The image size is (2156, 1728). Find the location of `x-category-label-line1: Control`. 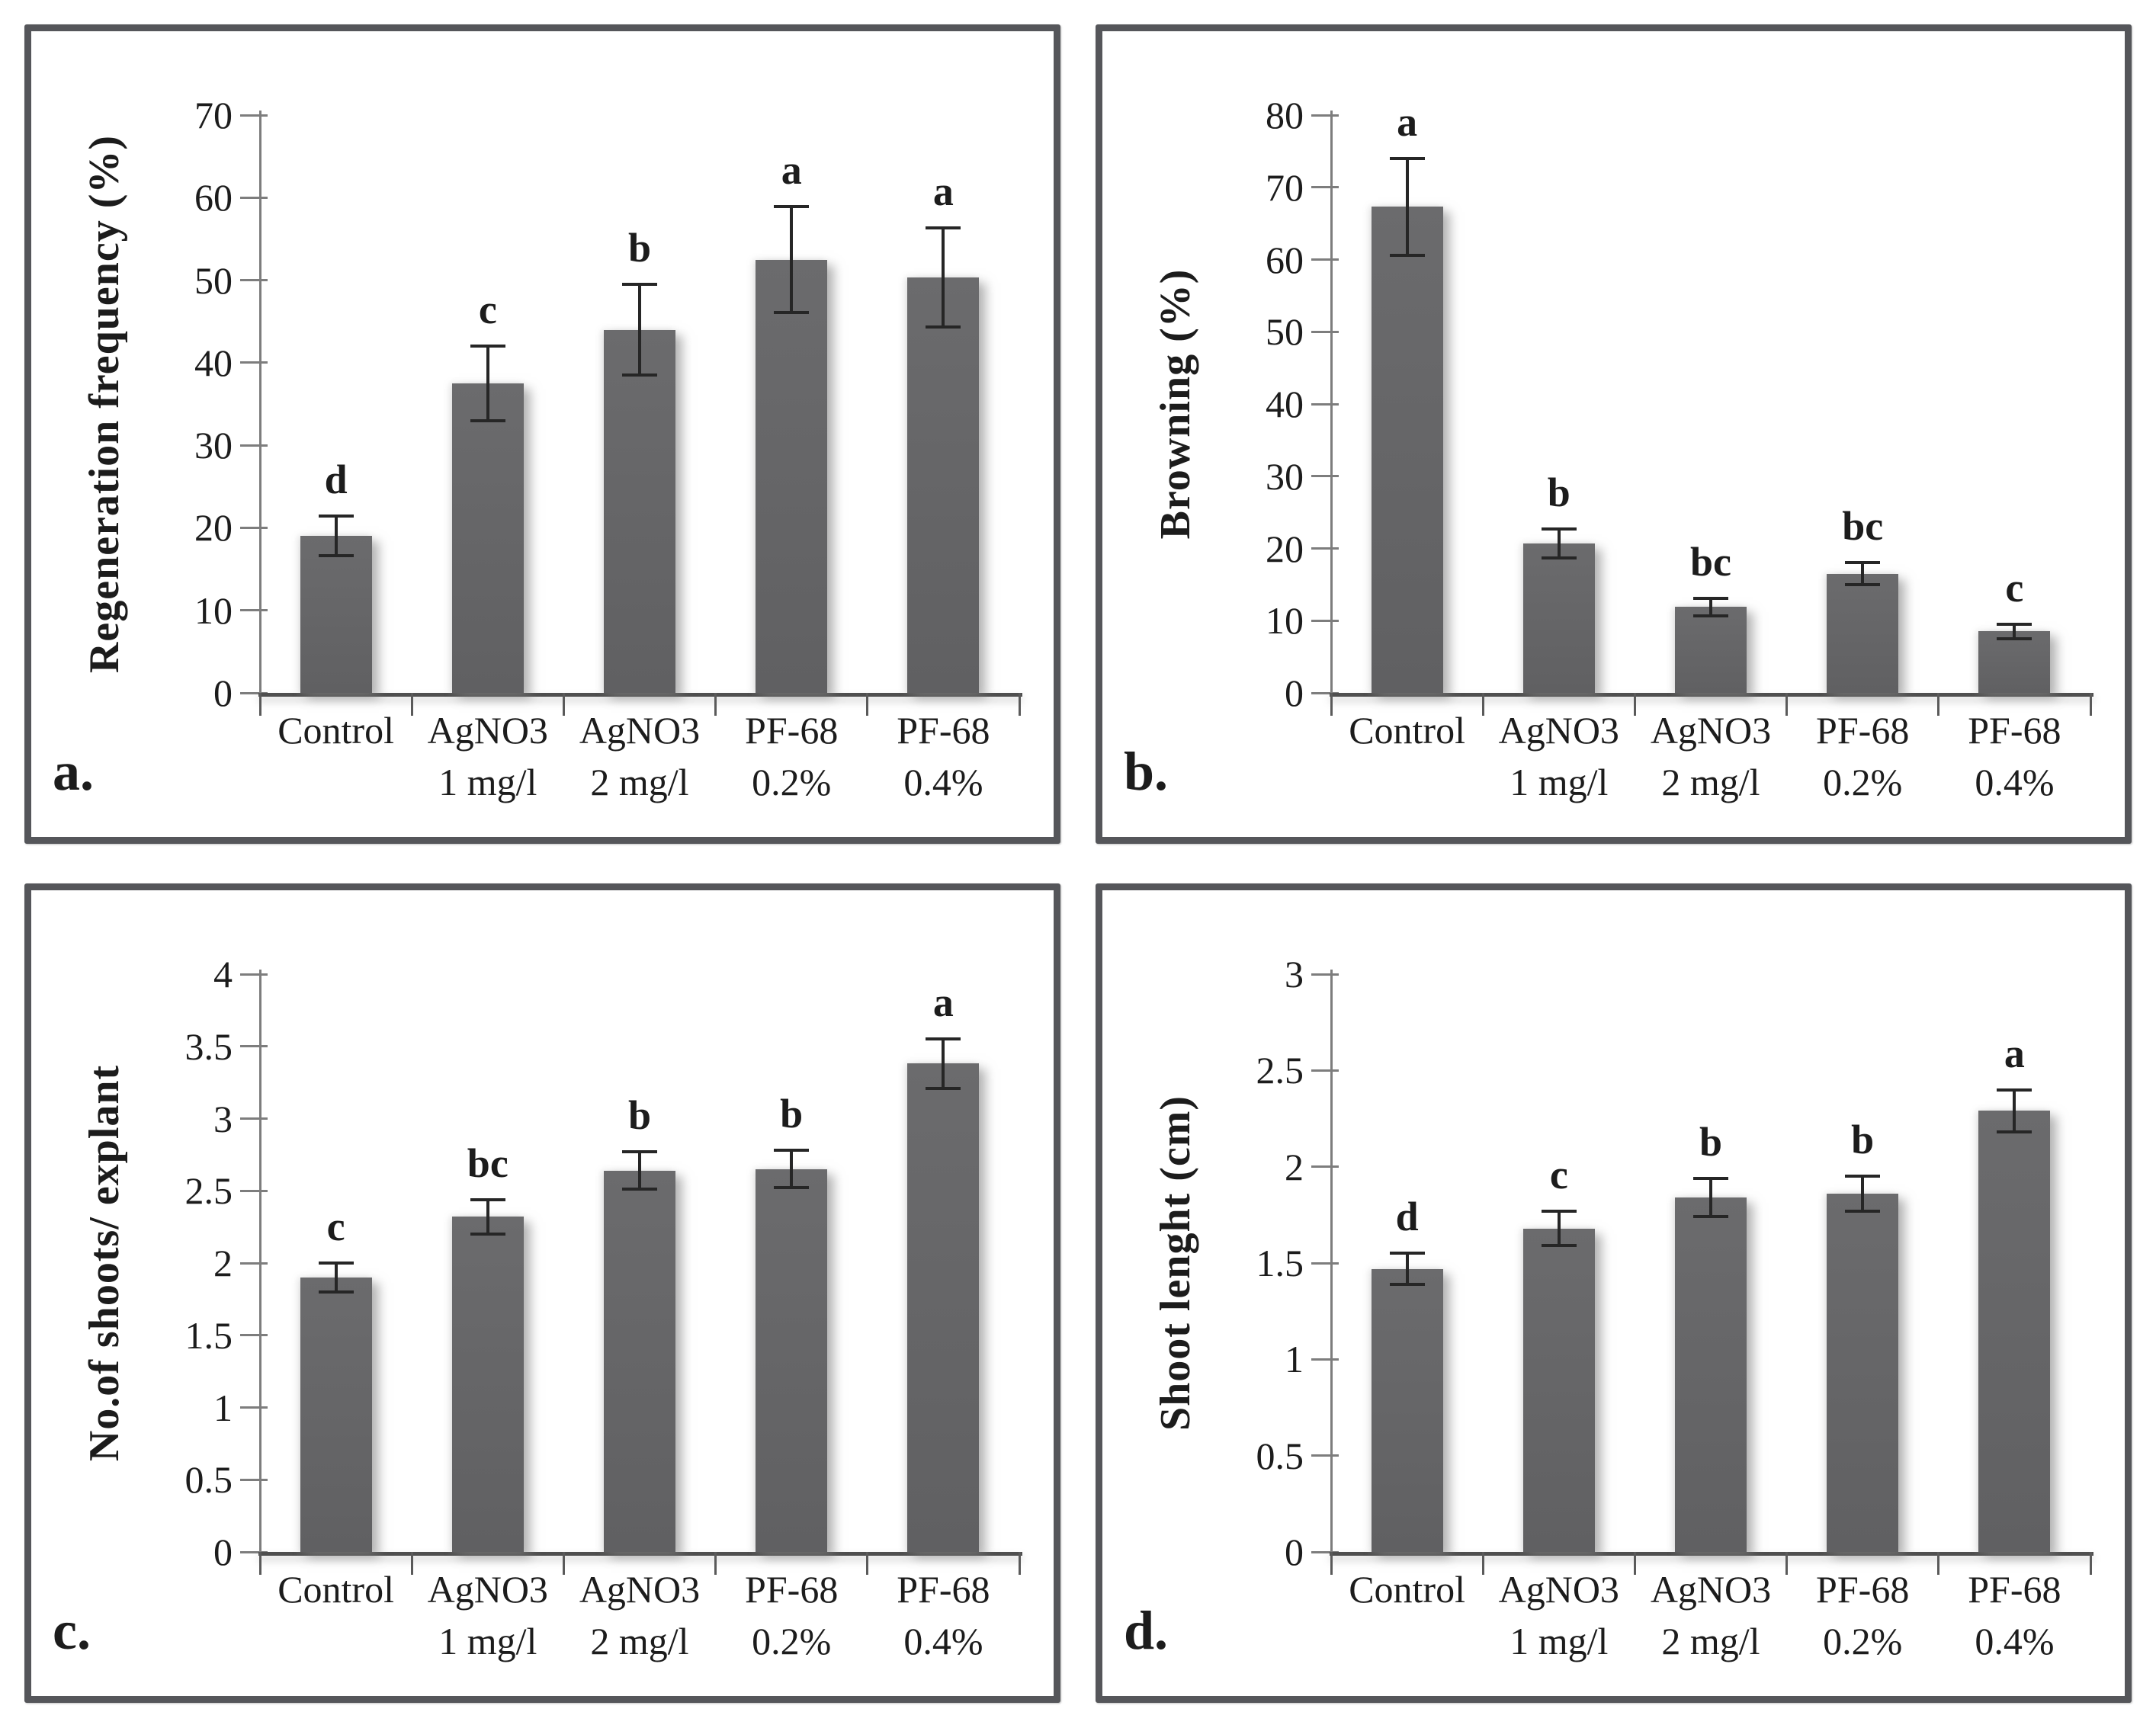

x-category-label-line1: Control is located at coordinates (336, 730).